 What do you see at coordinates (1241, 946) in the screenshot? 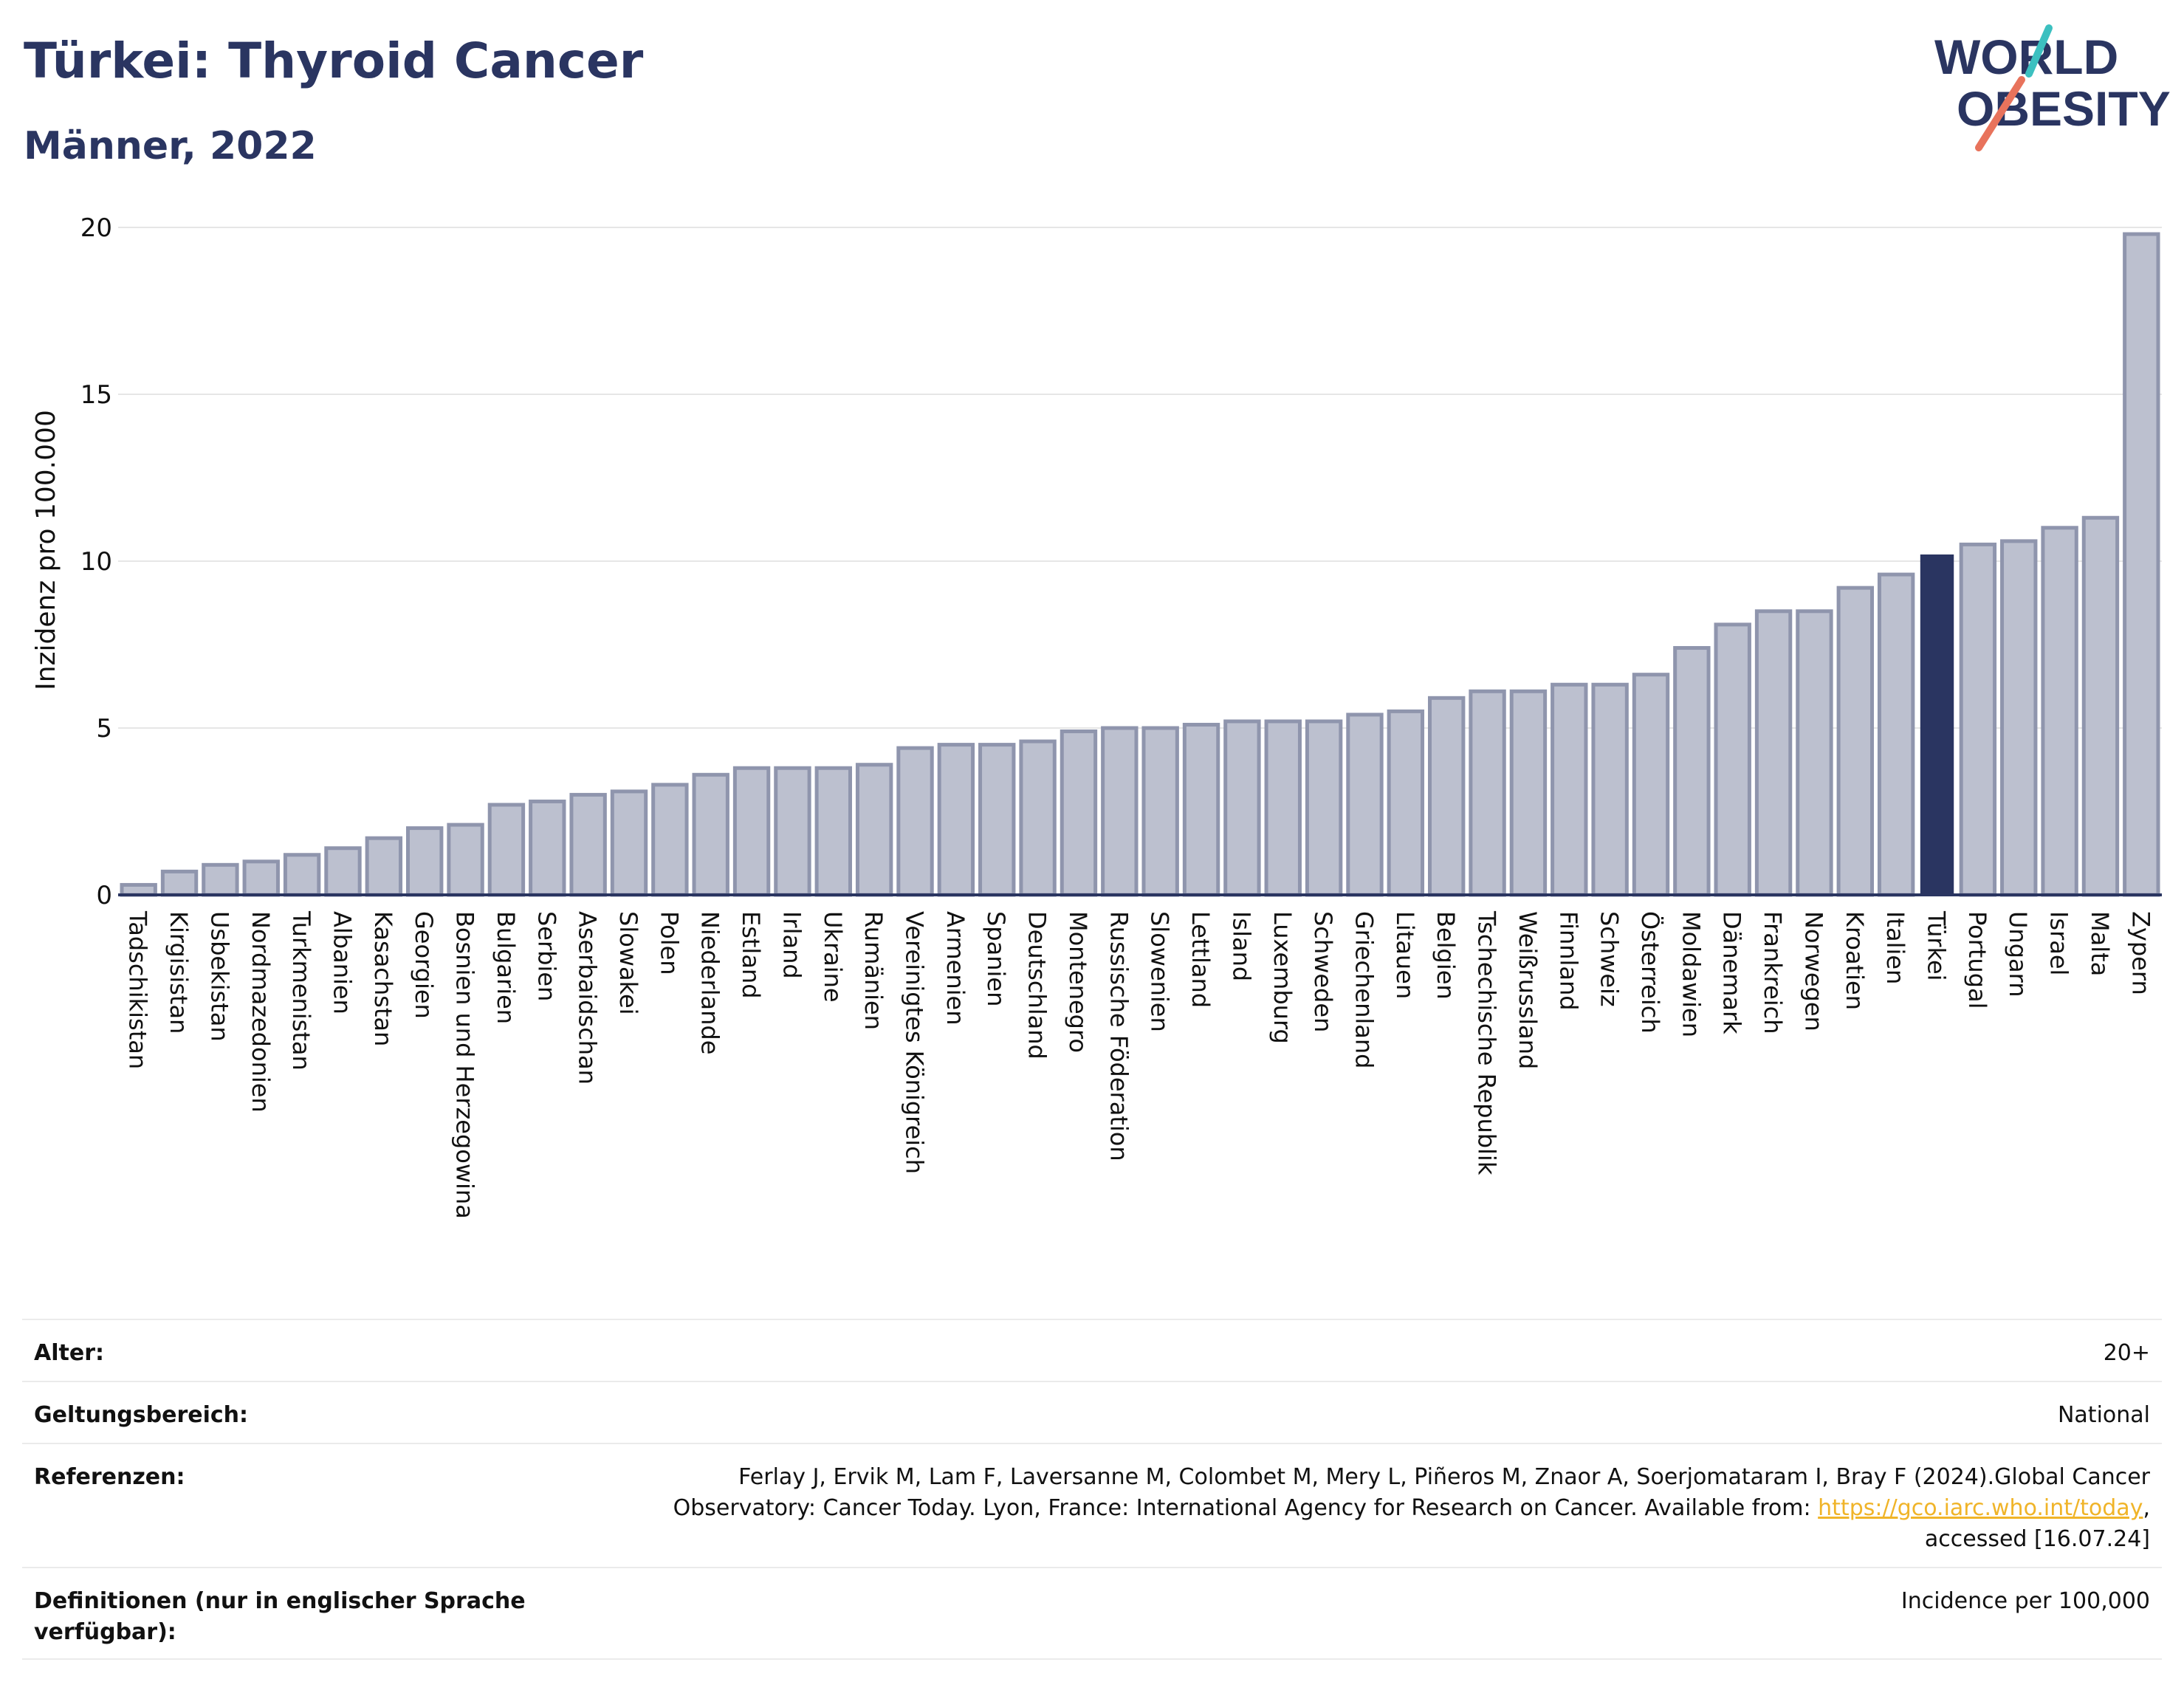
I see `x-tick-label: Island` at bounding box center [1241, 946].